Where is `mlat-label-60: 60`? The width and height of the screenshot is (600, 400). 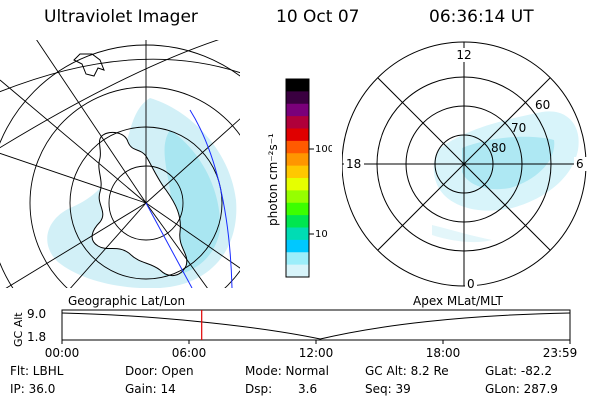
mlat-label-60: 60 is located at coordinates (542, 105).